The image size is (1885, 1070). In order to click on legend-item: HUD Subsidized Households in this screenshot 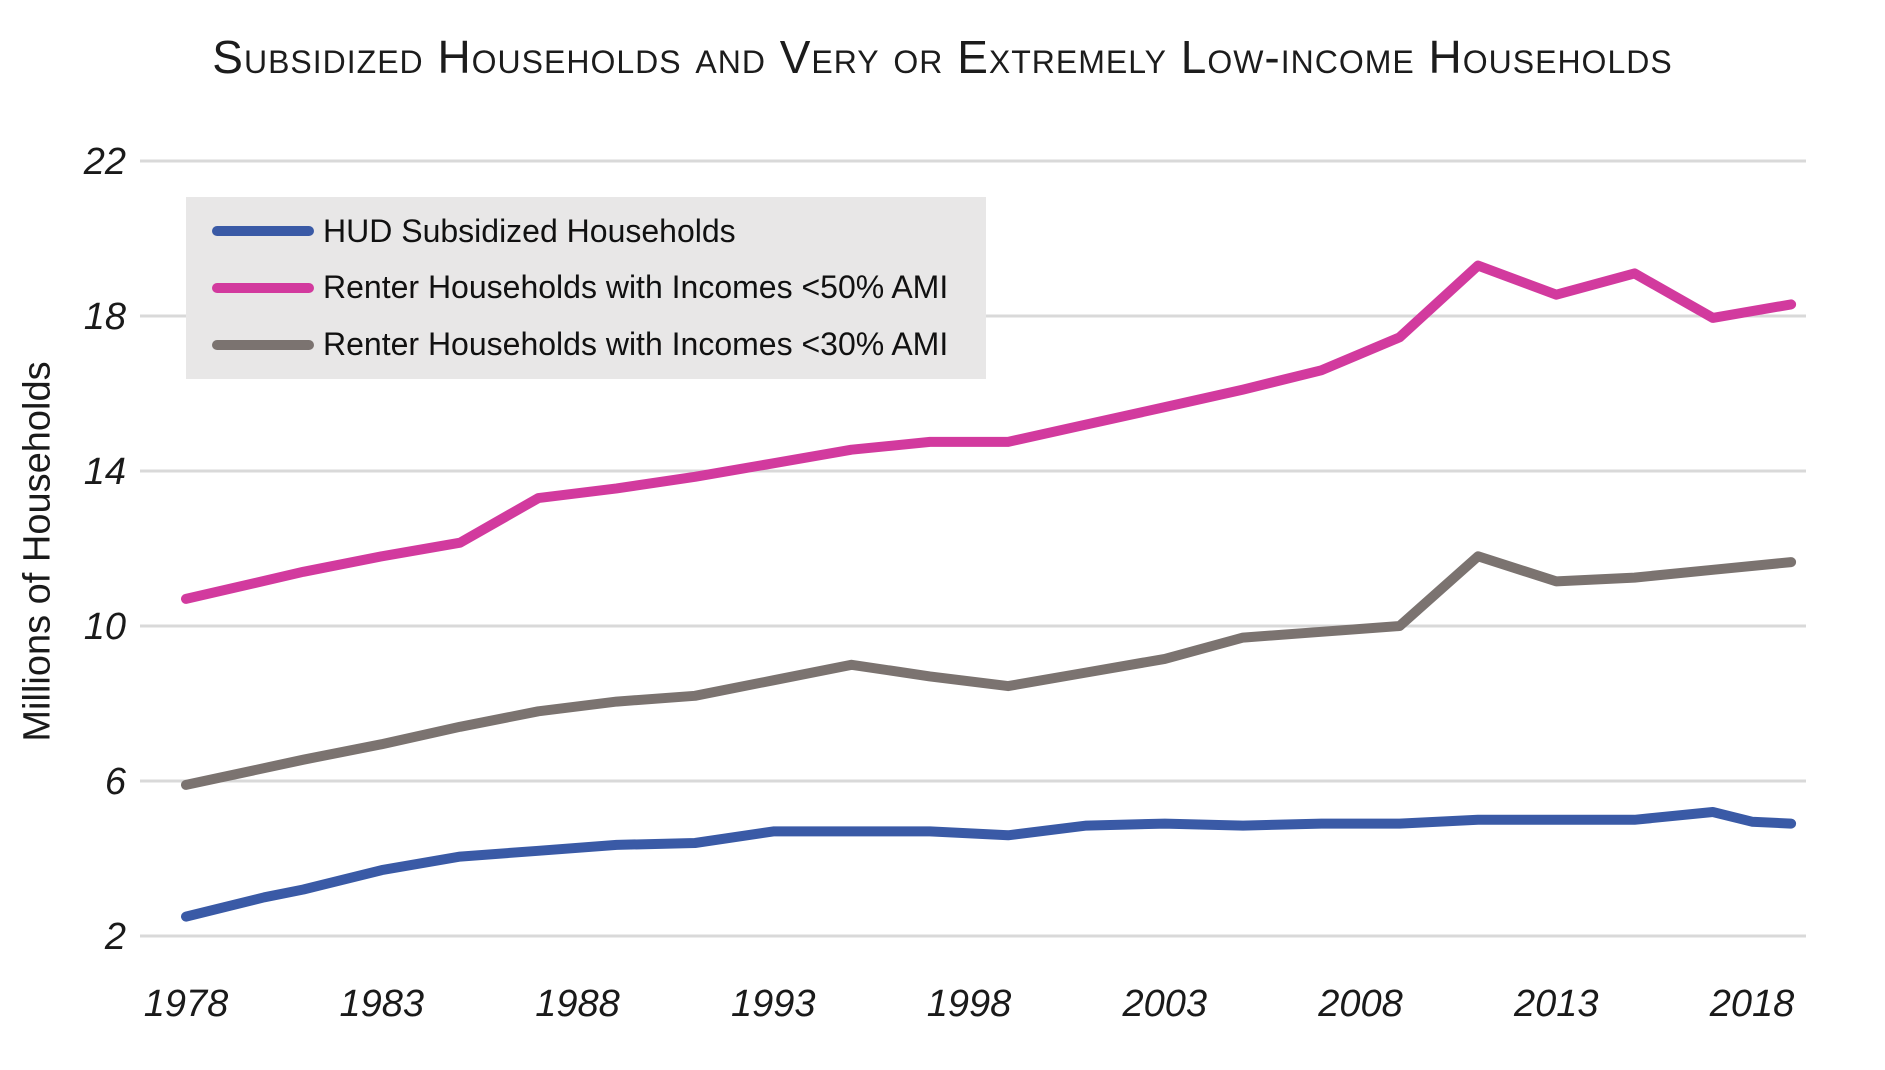, I will do `click(599, 231)`.